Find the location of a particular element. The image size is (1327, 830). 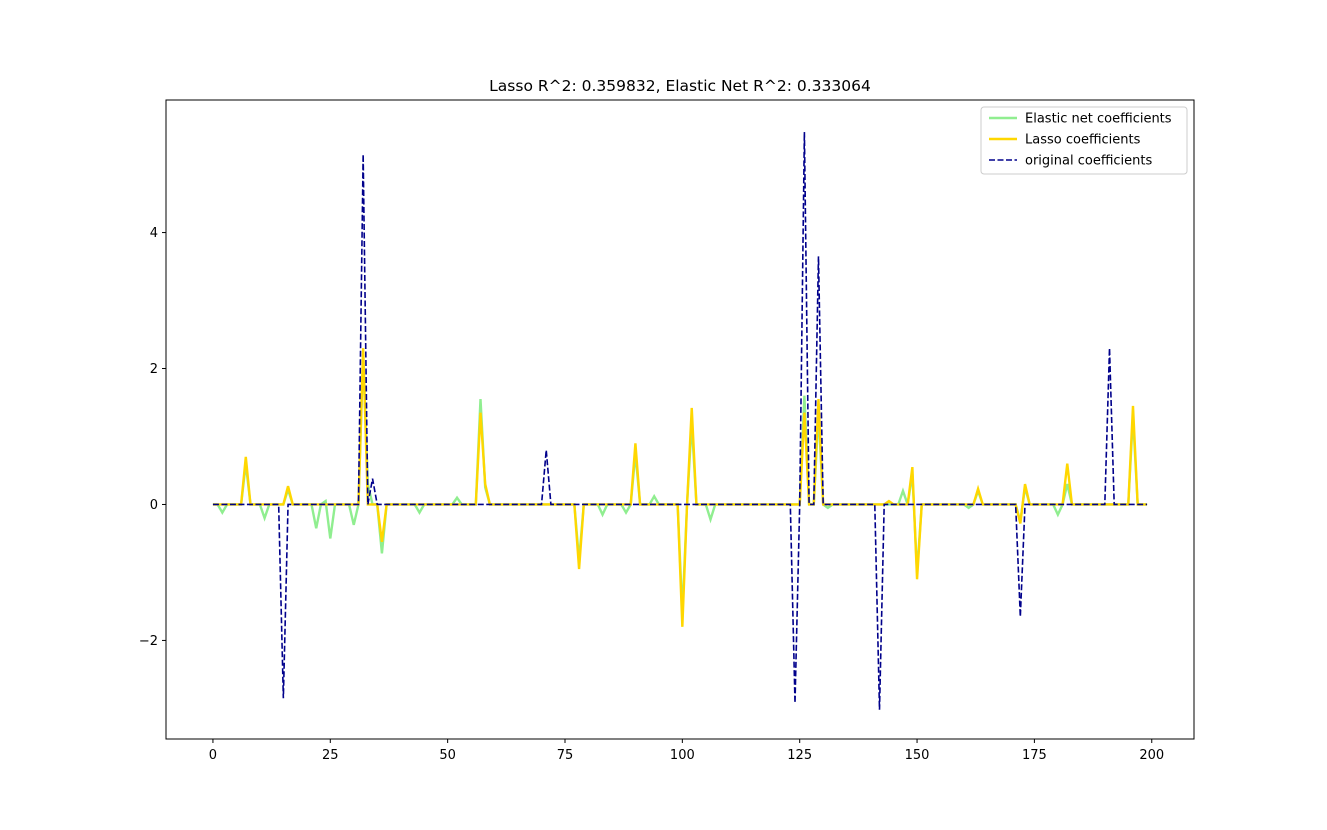

y-tick-label: 2 is located at coordinates (154, 369).